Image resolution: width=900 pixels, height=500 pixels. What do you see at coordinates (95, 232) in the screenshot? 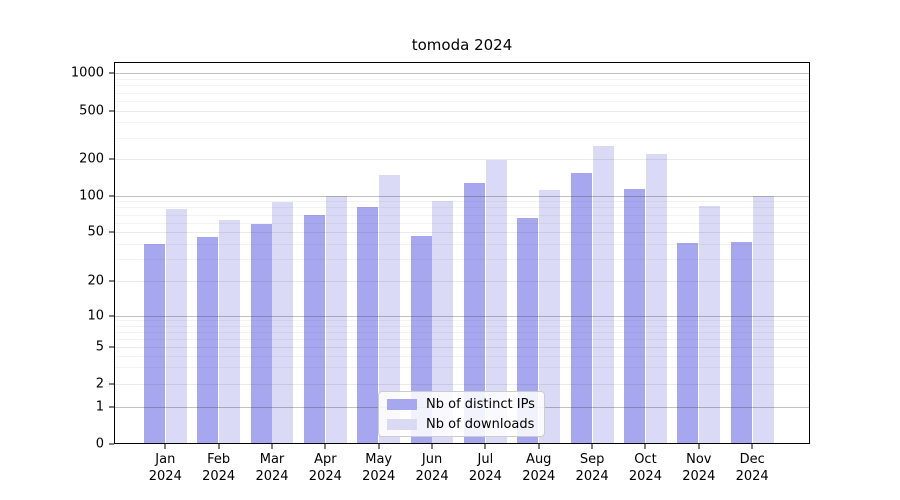
I see `y-tick-label: 50` at bounding box center [95, 232].